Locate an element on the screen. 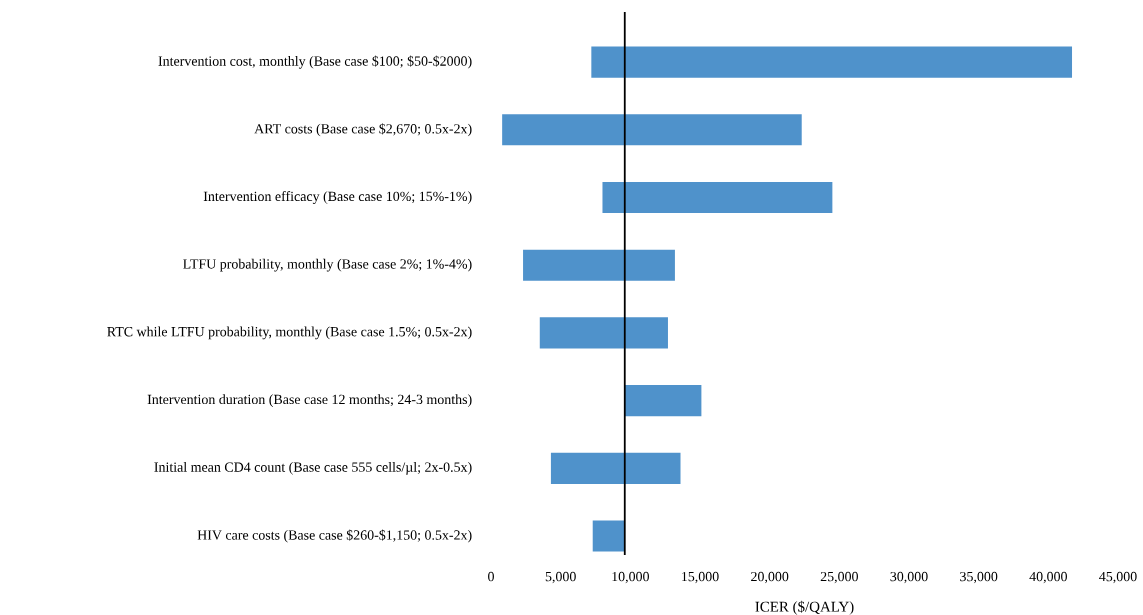 The height and width of the screenshot is (615, 1143). y-tick-label: Initial mean CD4 count (Base case 555 cells/µl; 2x-0.5x) is located at coordinates (313, 468).